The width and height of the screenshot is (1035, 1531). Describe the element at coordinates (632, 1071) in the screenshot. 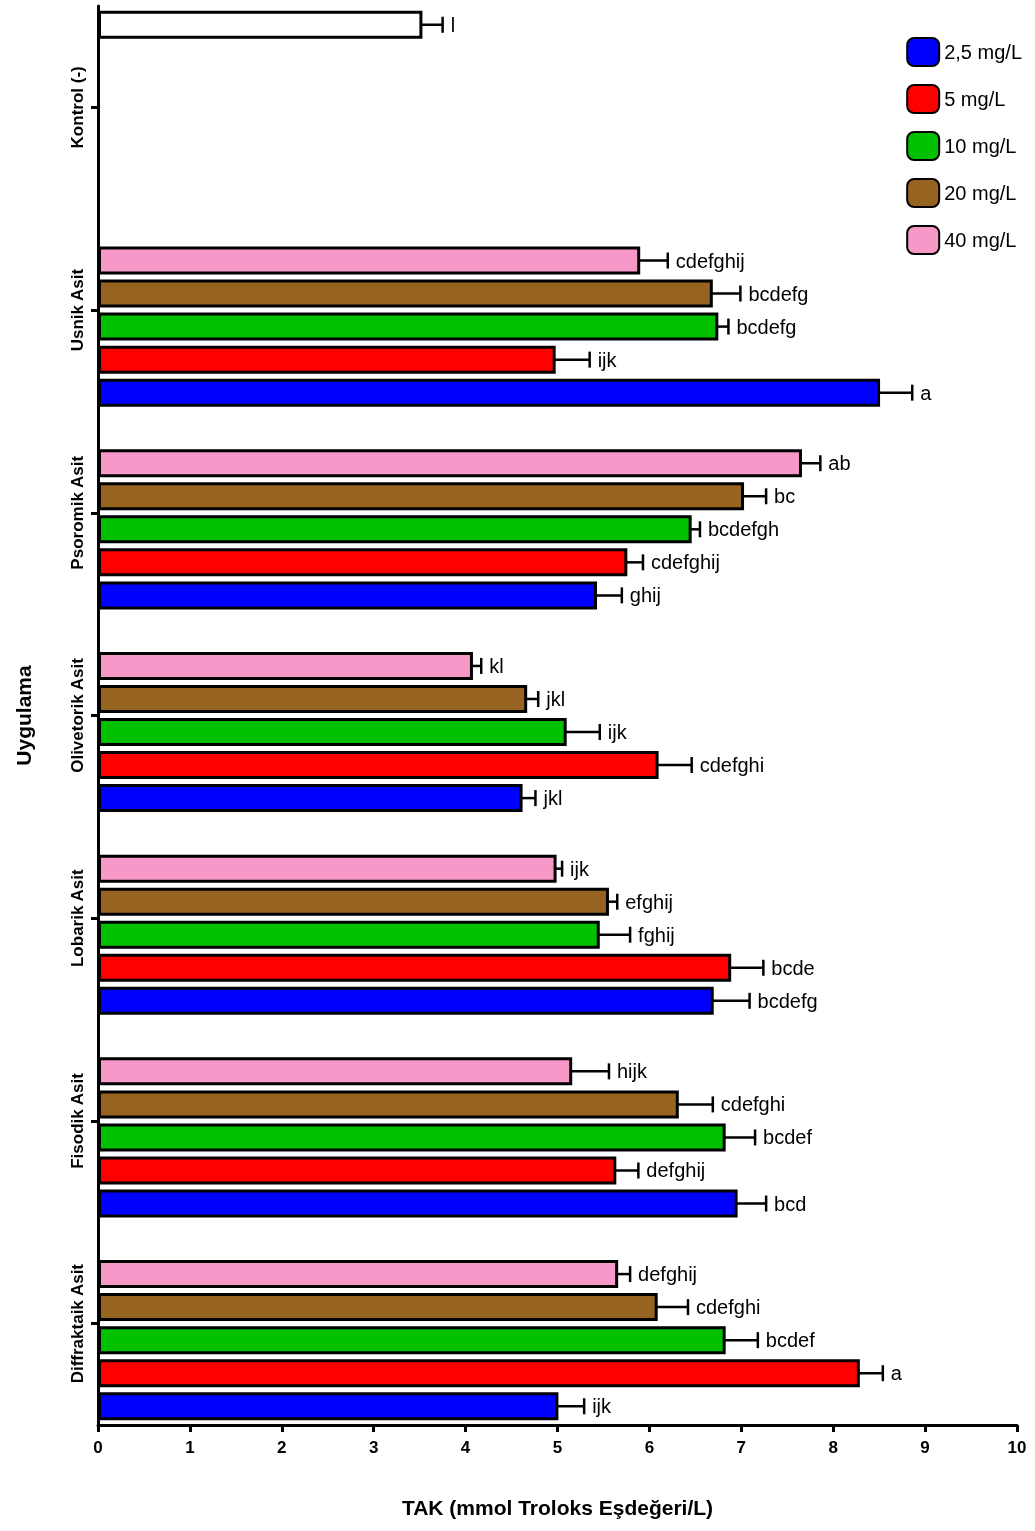

I see `data-label: hijk` at that location.